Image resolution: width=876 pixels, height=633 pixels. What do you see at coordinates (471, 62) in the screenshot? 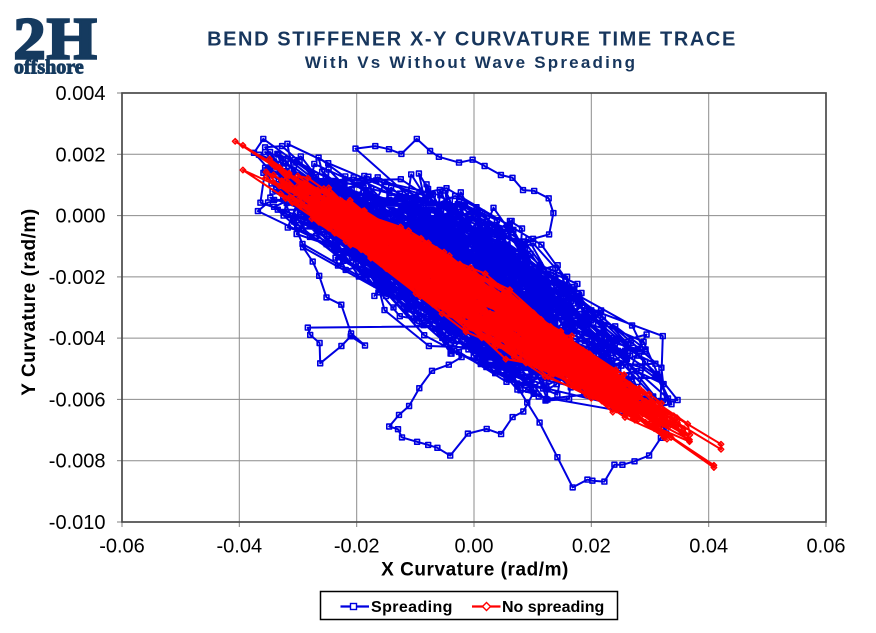
I see `svg-text: With Vs Without Wave Spreading` at bounding box center [471, 62].